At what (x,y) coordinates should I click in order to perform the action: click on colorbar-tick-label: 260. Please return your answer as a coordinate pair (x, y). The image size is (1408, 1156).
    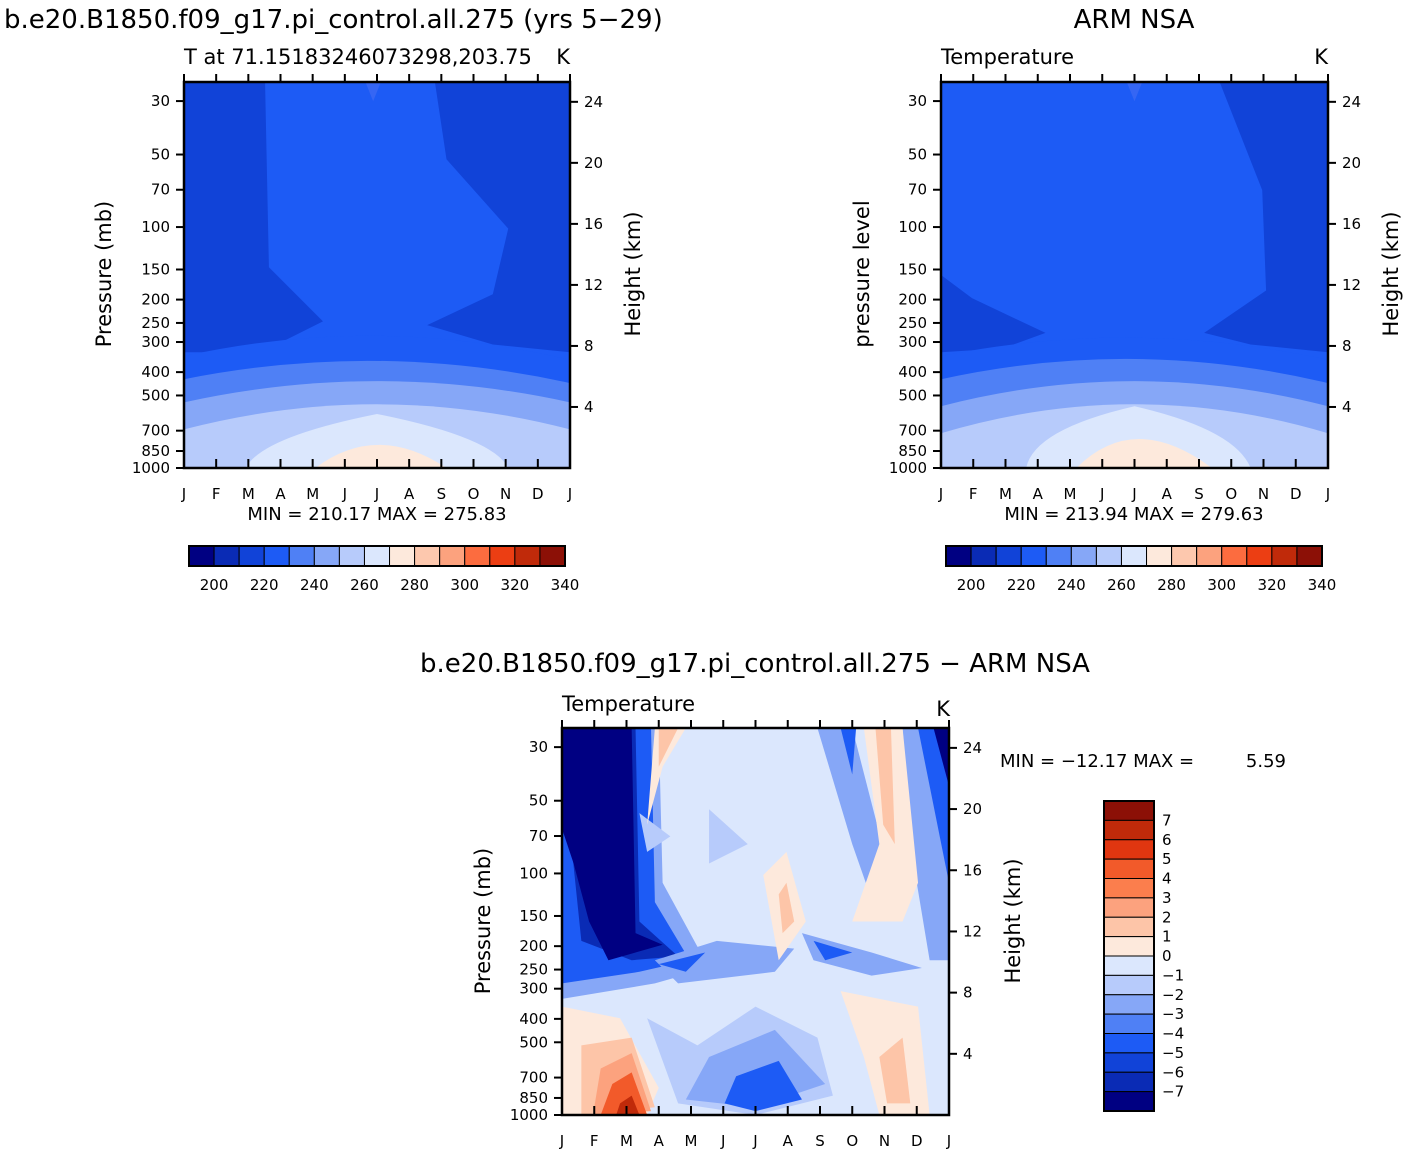
    Looking at the image, I should click on (364, 585).